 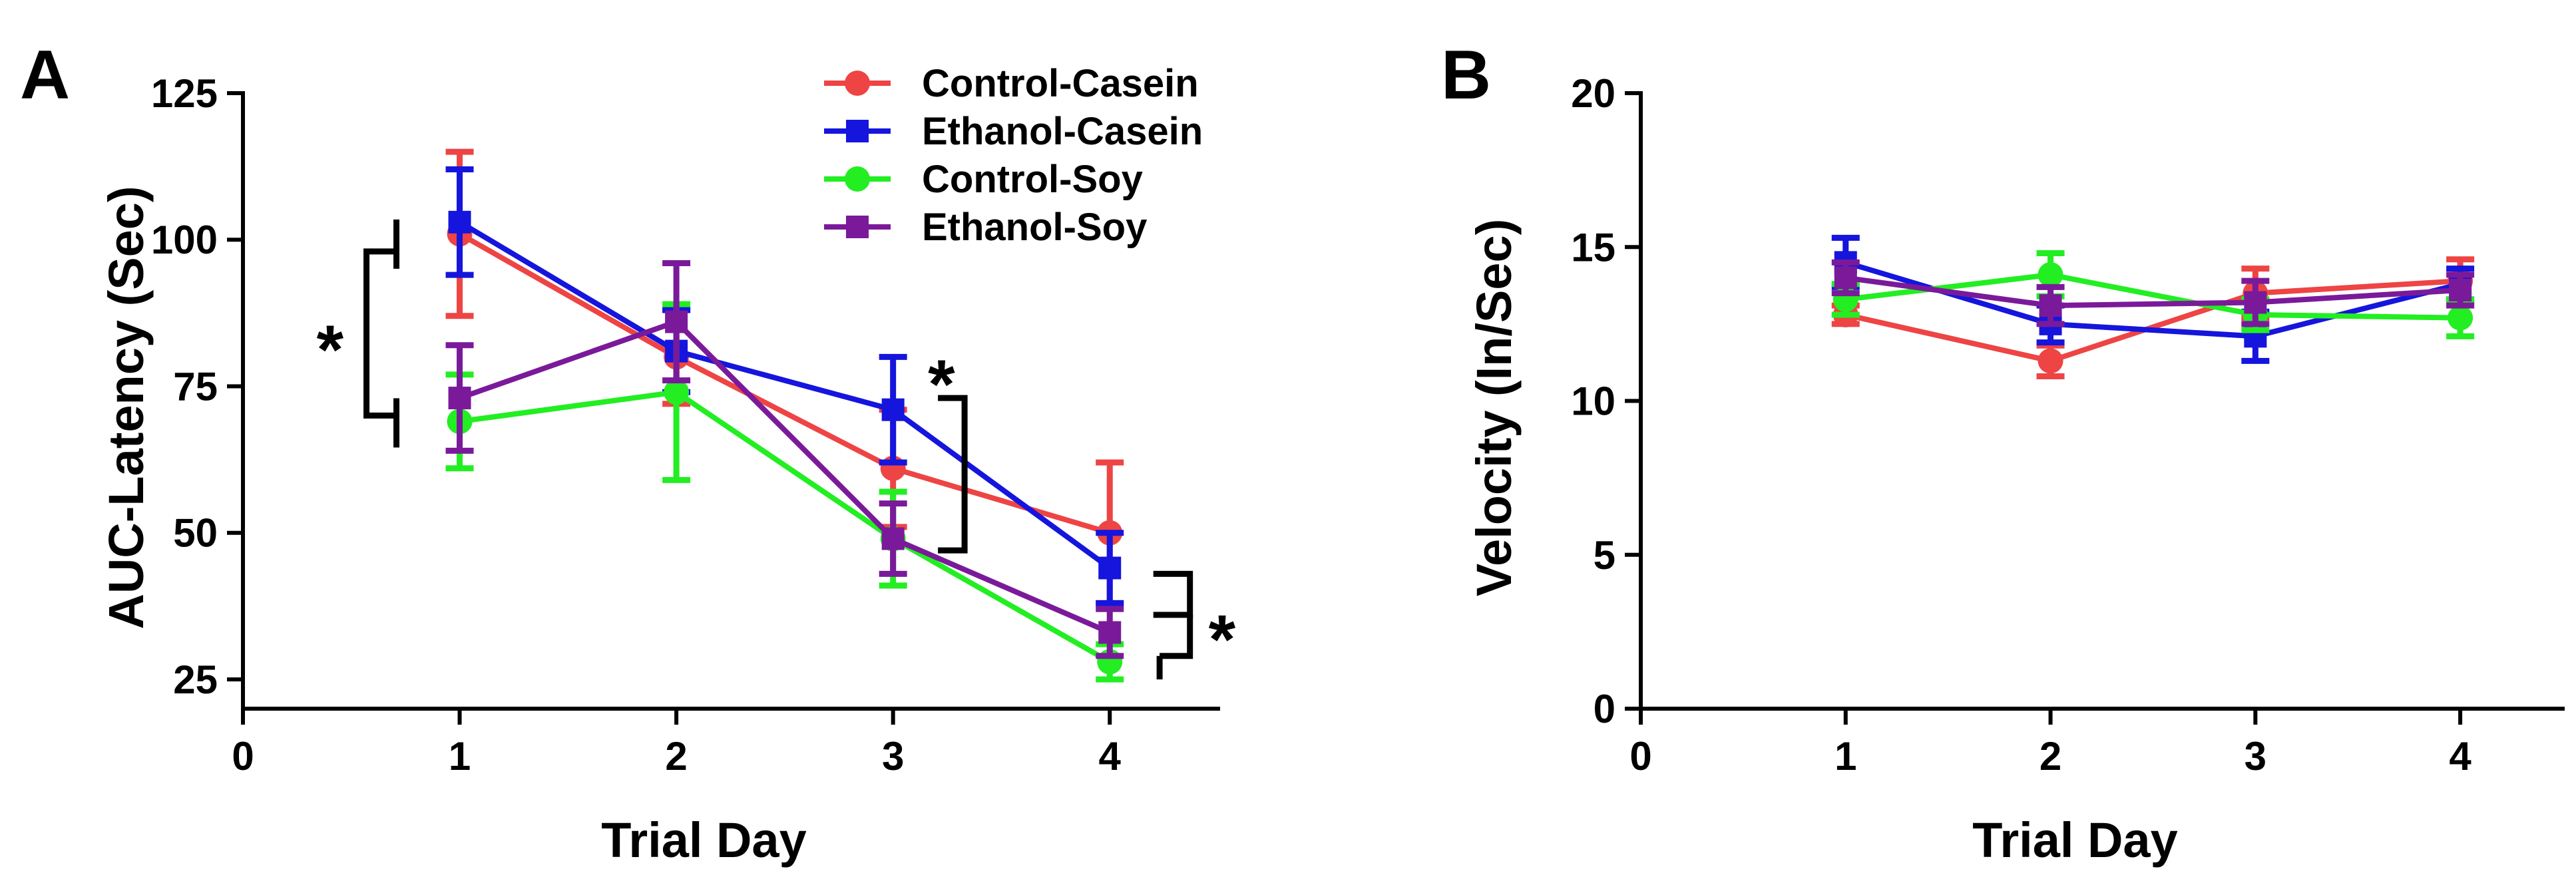 I want to click on legend-label: Ethanol-Casein, so click(x=1062, y=132).